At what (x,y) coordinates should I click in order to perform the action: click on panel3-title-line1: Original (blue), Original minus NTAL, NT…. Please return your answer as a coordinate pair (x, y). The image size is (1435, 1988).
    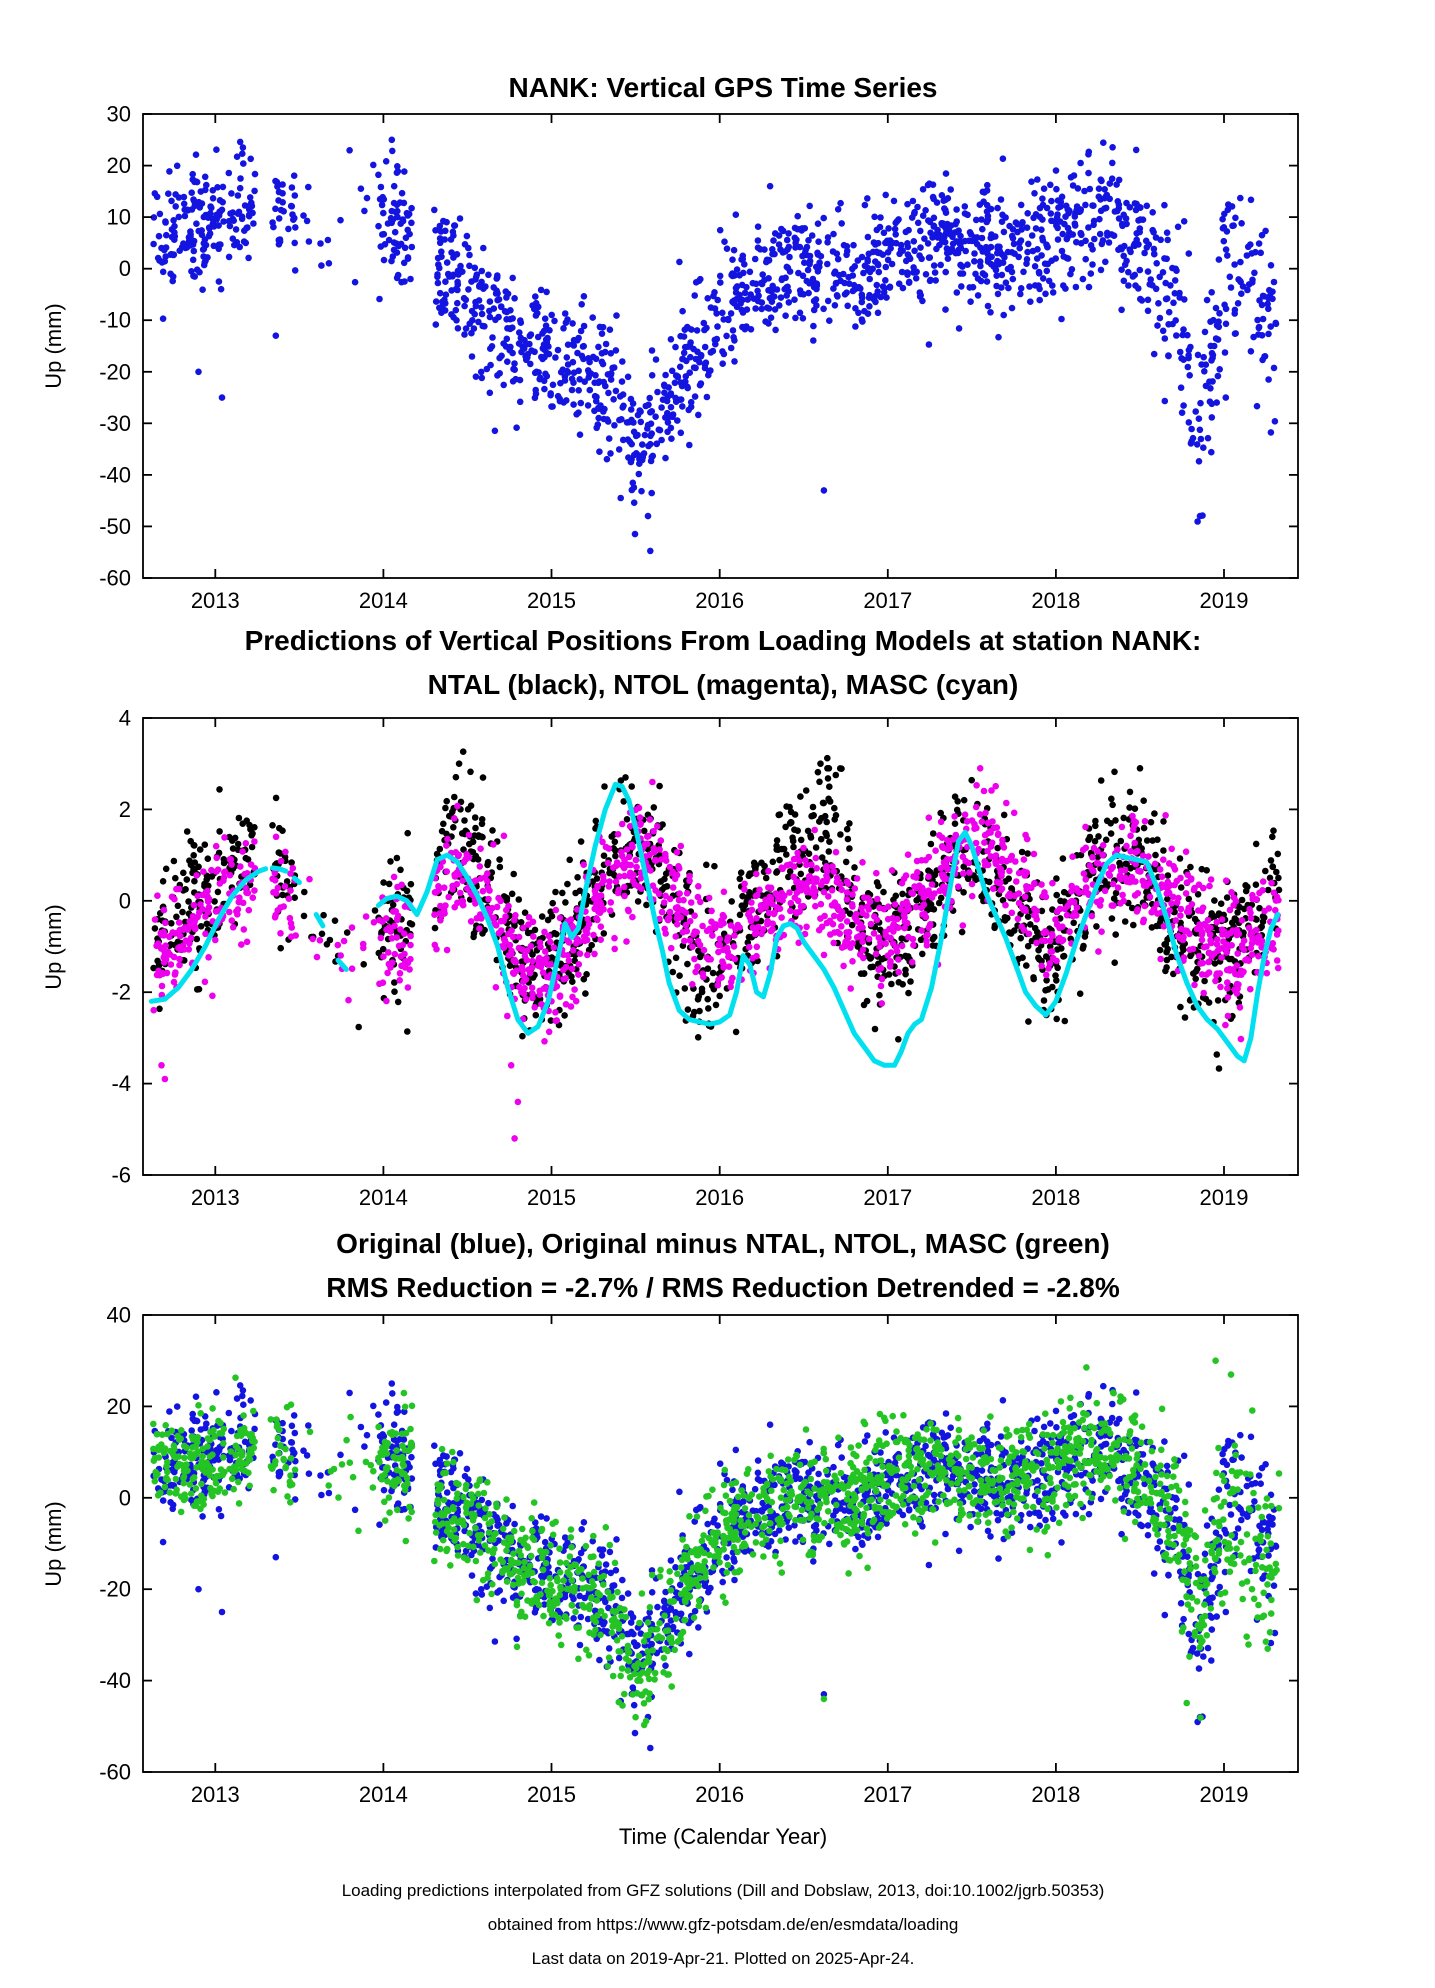
    Looking at the image, I should click on (723, 1243).